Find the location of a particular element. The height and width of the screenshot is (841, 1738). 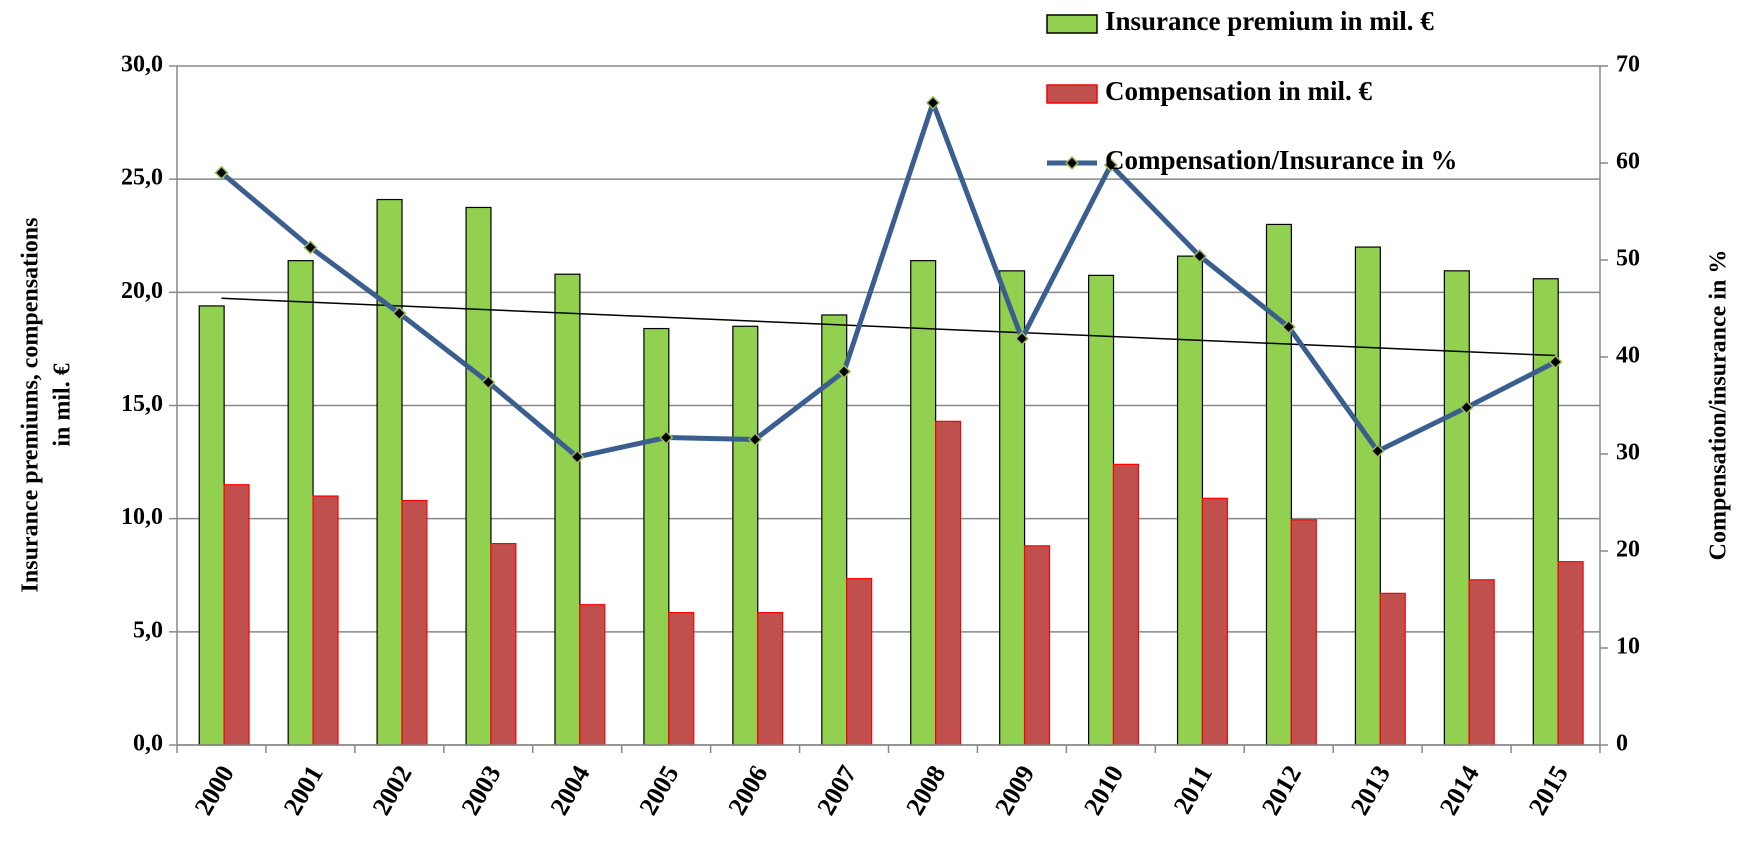

y-tick-label: 10,0 is located at coordinates (142, 517).